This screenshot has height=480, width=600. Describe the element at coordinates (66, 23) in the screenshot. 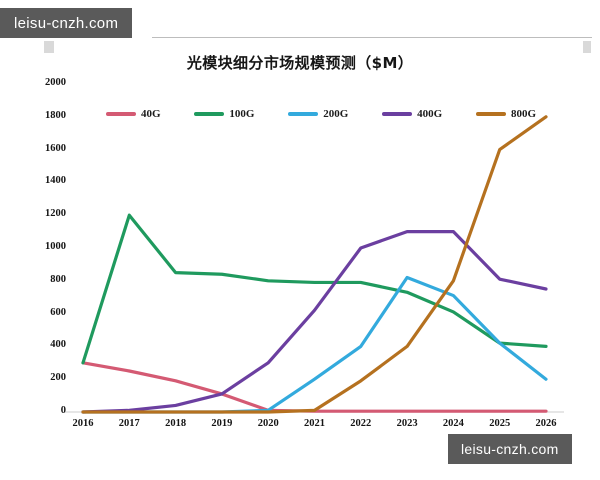

I see `watermark-top: leisu-cnzh.com` at that location.